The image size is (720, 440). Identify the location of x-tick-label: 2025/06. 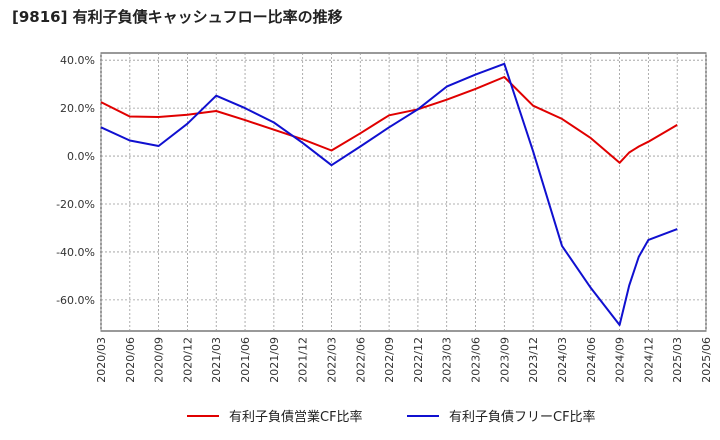
(706, 360).